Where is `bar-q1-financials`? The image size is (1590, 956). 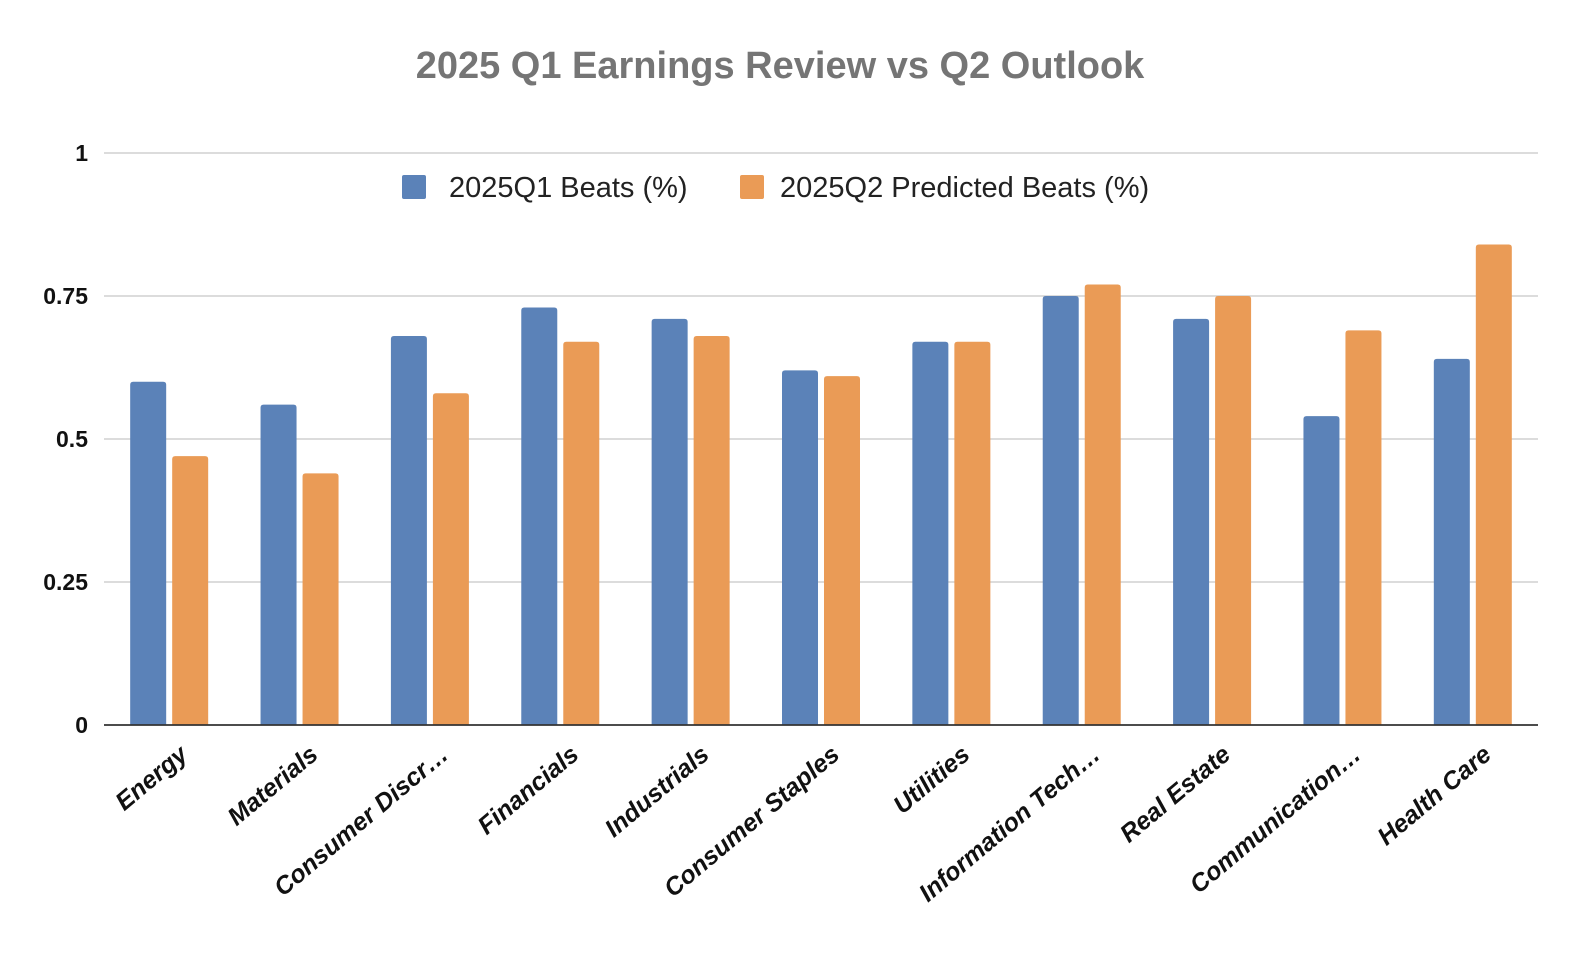
bar-q1-financials is located at coordinates (539, 516).